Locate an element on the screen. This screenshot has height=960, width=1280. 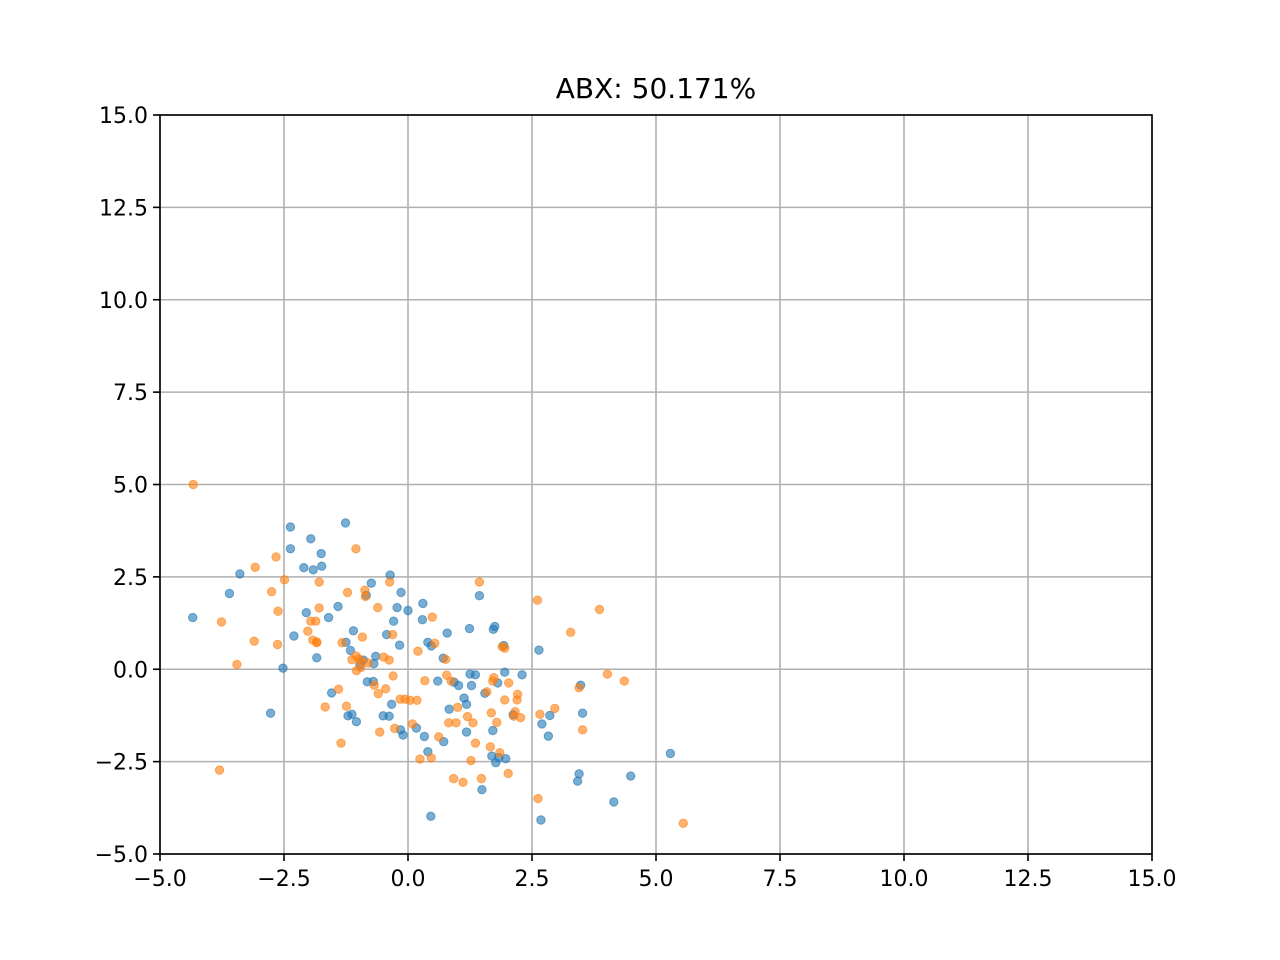
x-tick-label: 0.0 is located at coordinates (408, 879).